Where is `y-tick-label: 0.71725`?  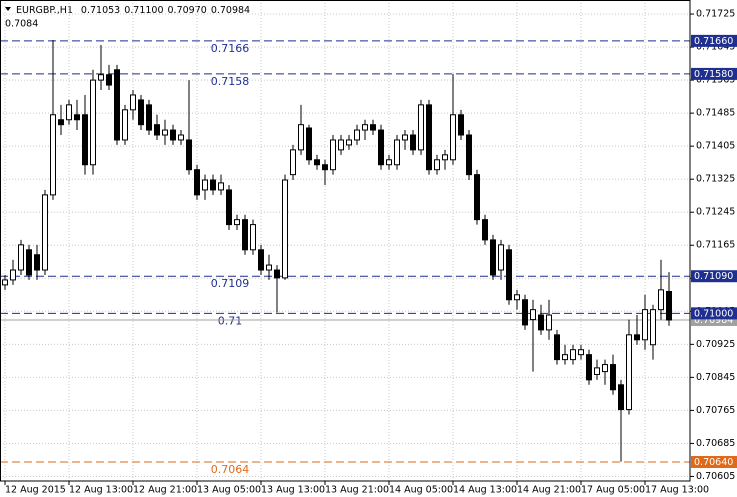 y-tick-label: 0.71725 is located at coordinates (715, 14).